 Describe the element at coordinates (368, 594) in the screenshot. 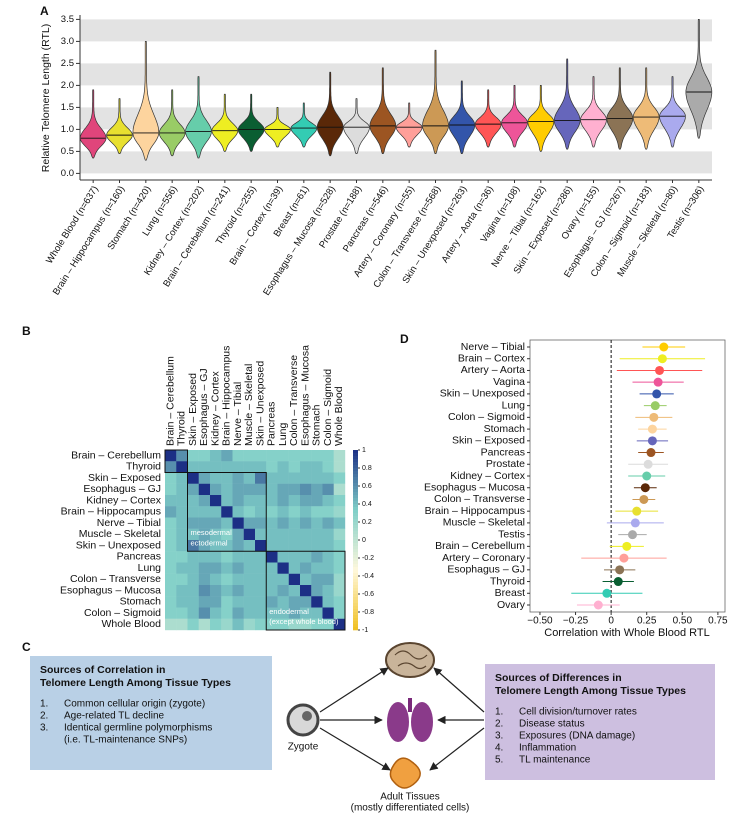

I see `colorbar-label: -0.6` at that location.